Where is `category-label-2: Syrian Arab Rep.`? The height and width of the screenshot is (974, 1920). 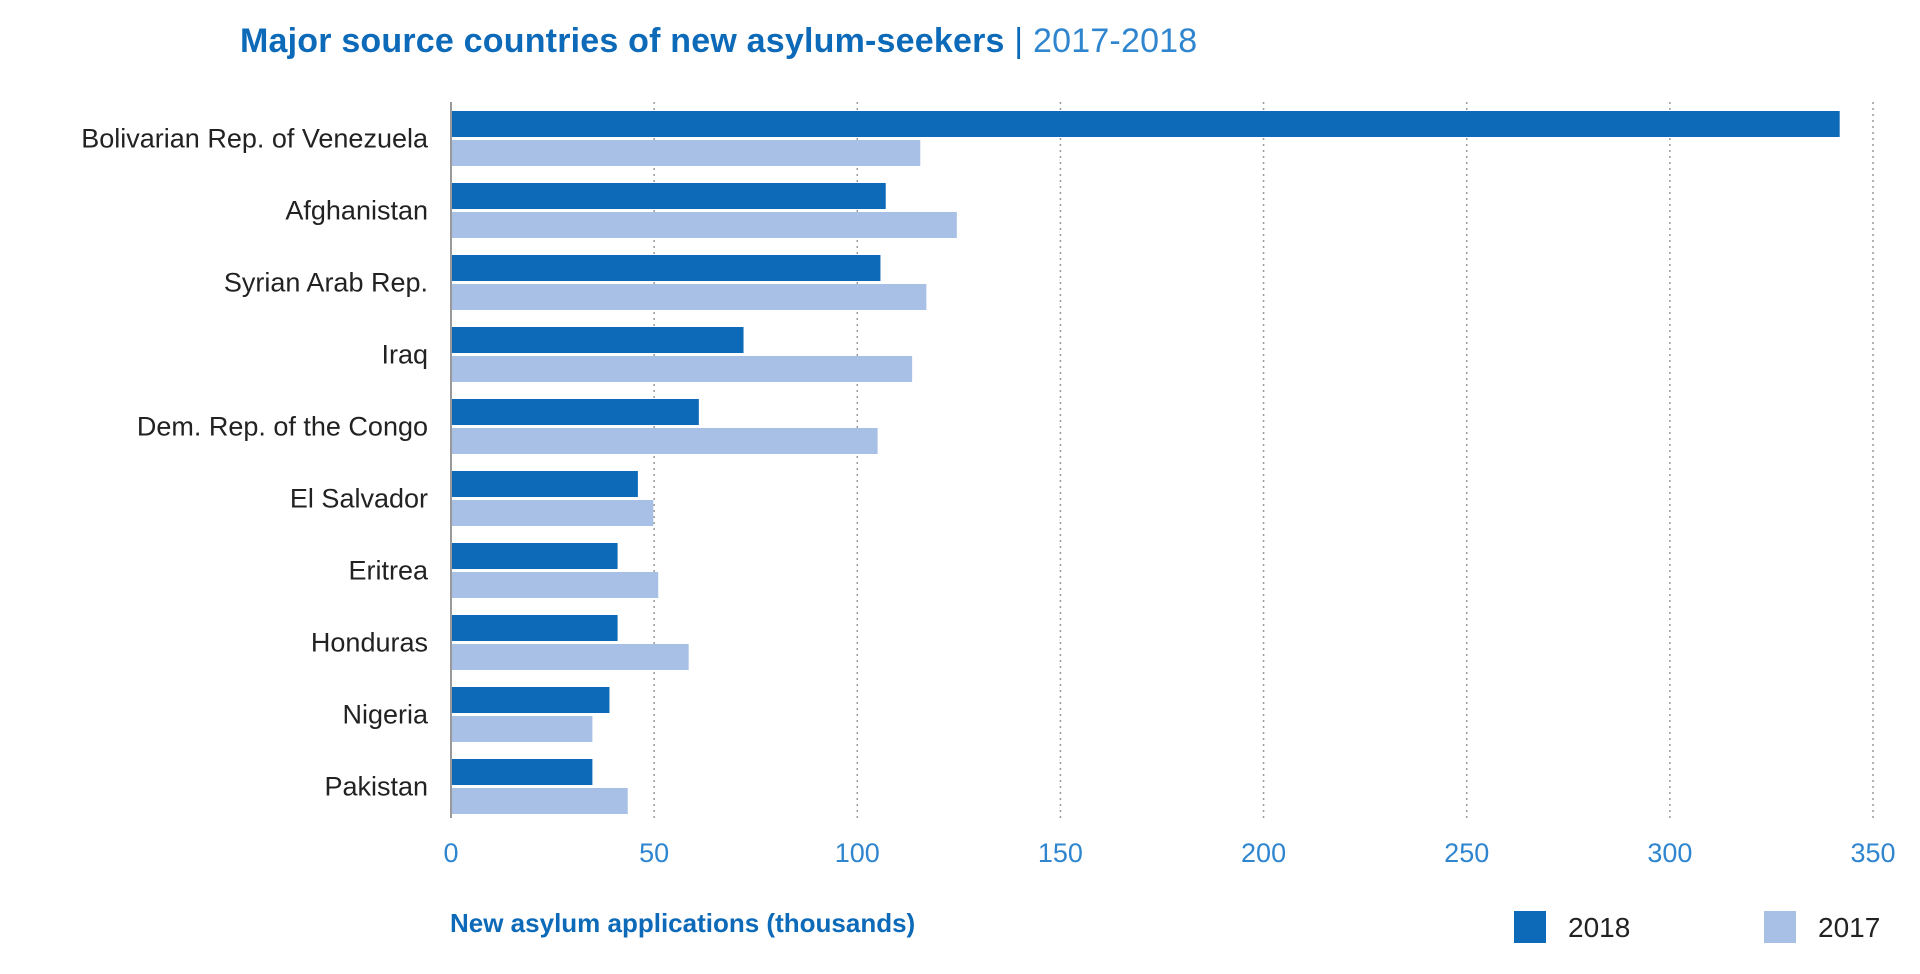
category-label-2: Syrian Arab Rep. is located at coordinates (326, 283).